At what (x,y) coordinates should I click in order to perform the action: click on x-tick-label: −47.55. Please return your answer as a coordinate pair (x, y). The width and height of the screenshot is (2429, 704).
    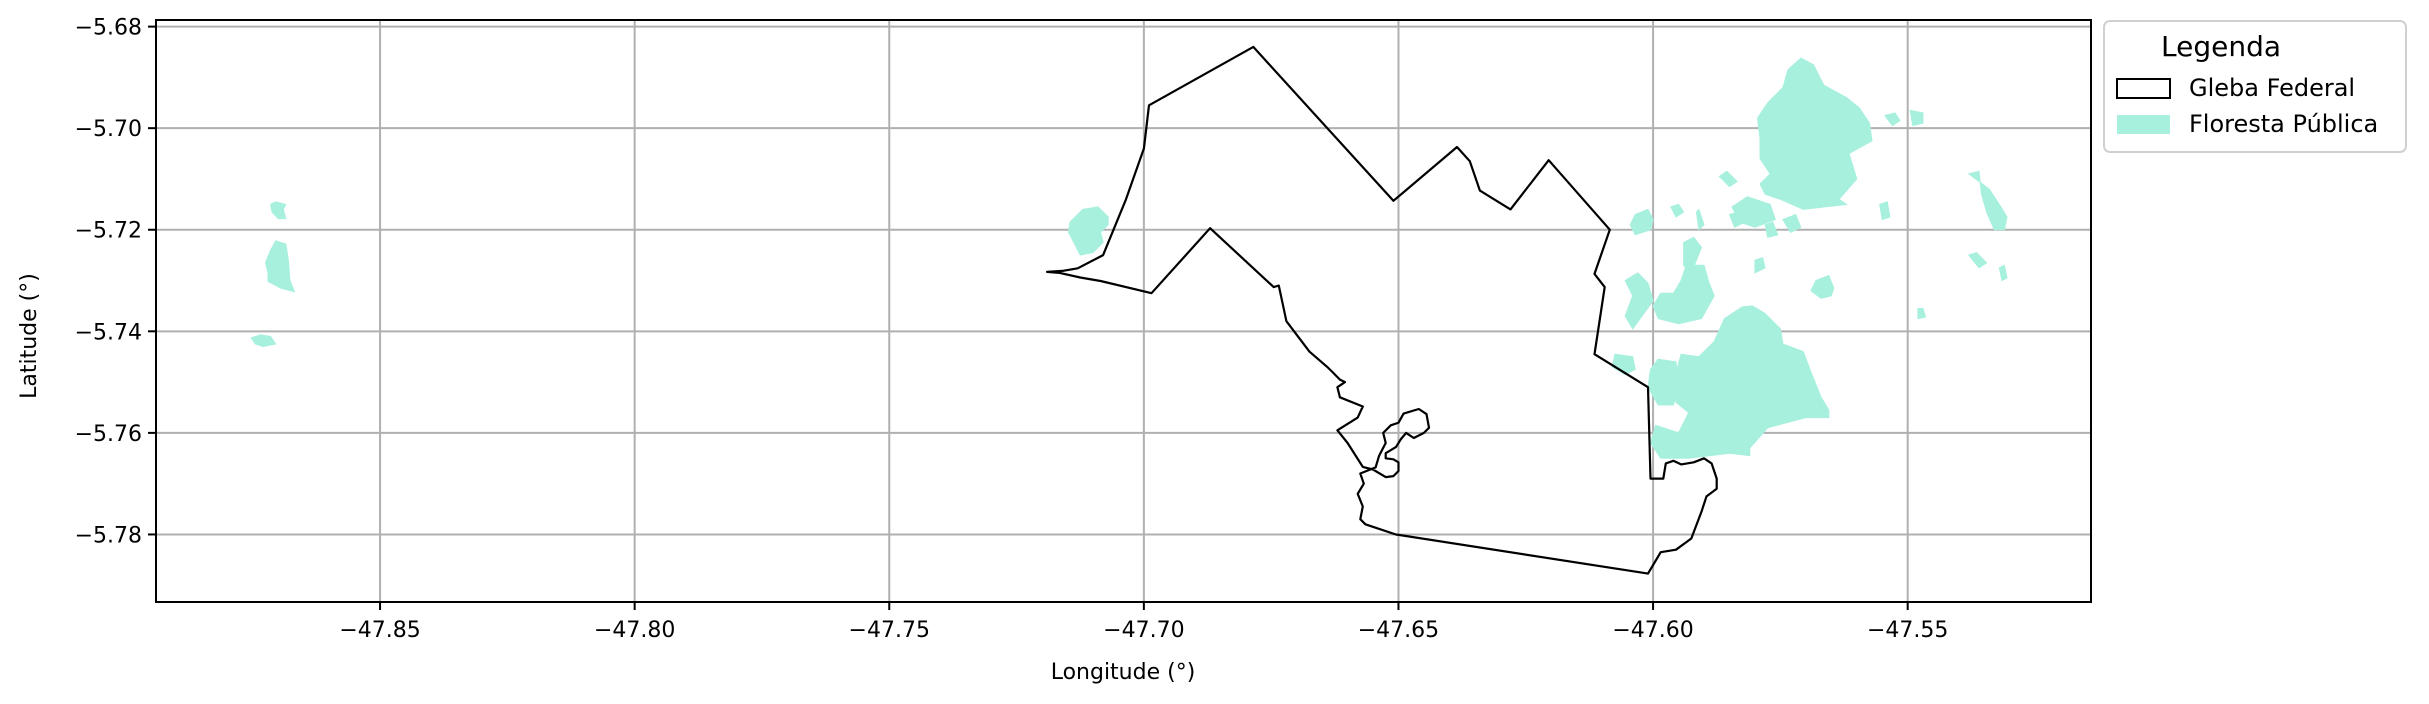
    Looking at the image, I should click on (1907, 630).